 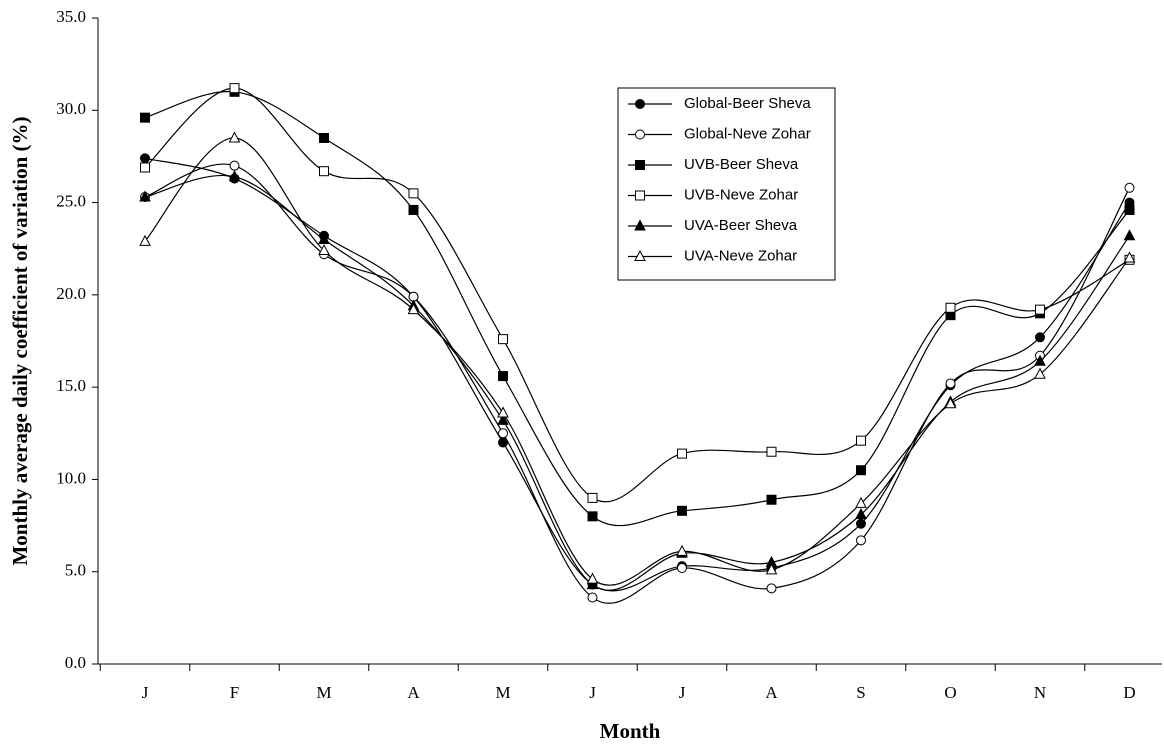 What do you see at coordinates (741, 194) in the screenshot?
I see `legend-text: UVB-Neve Zohar` at bounding box center [741, 194].